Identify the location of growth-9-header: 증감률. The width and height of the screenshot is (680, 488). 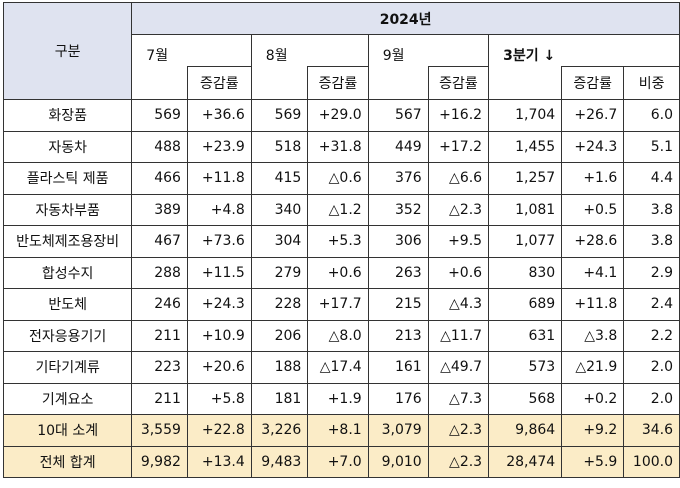
(458, 83).